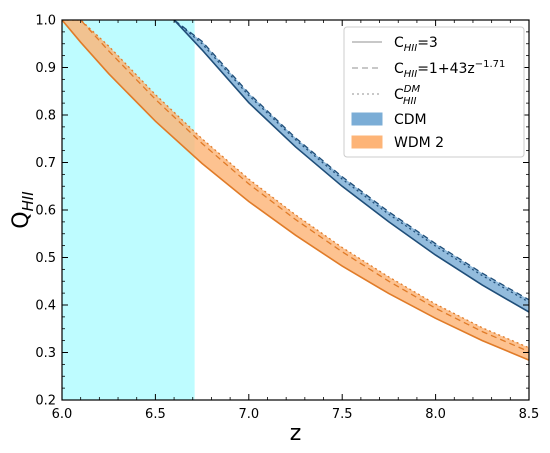  I want to click on y-tick-label: 0.3, so click(45, 353).